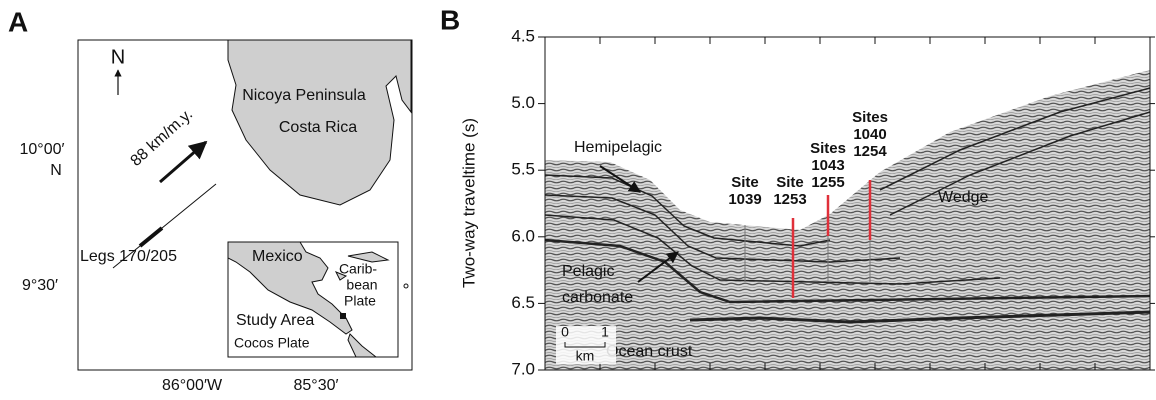  I want to click on panel-label: A, so click(18, 21).